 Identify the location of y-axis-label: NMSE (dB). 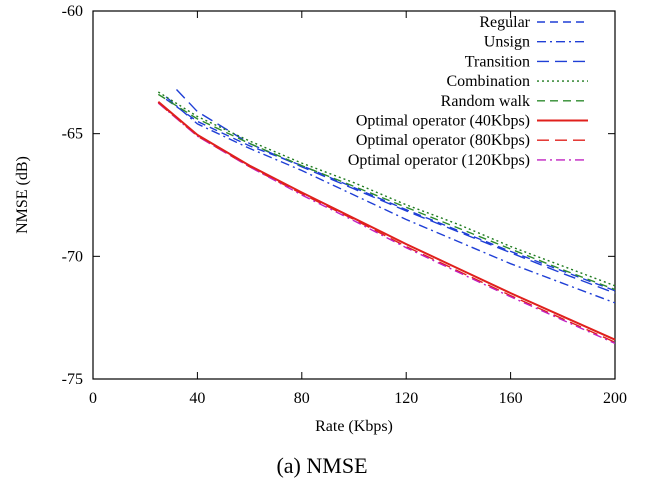
(22, 195).